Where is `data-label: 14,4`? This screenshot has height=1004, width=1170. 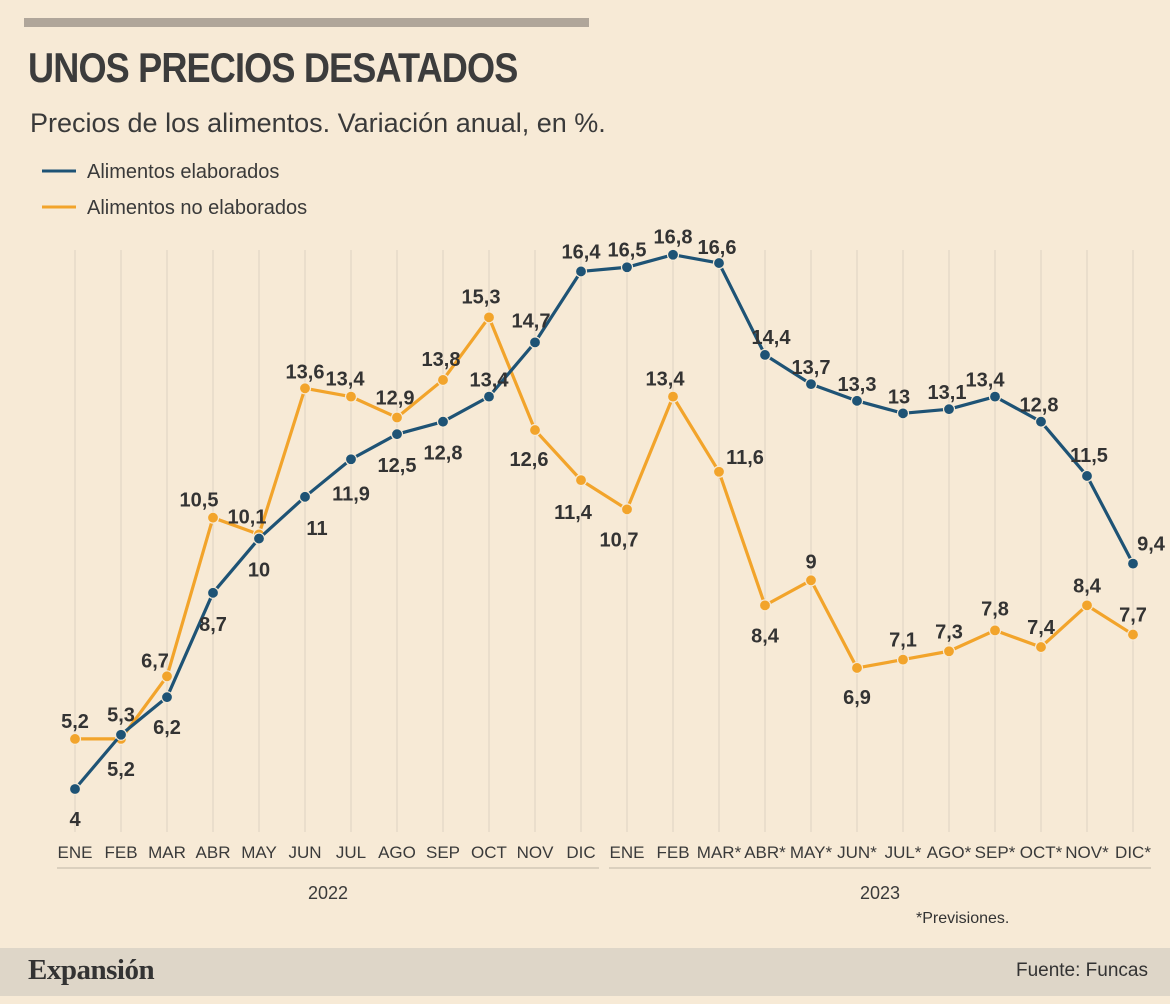
data-label: 14,4 is located at coordinates (772, 338).